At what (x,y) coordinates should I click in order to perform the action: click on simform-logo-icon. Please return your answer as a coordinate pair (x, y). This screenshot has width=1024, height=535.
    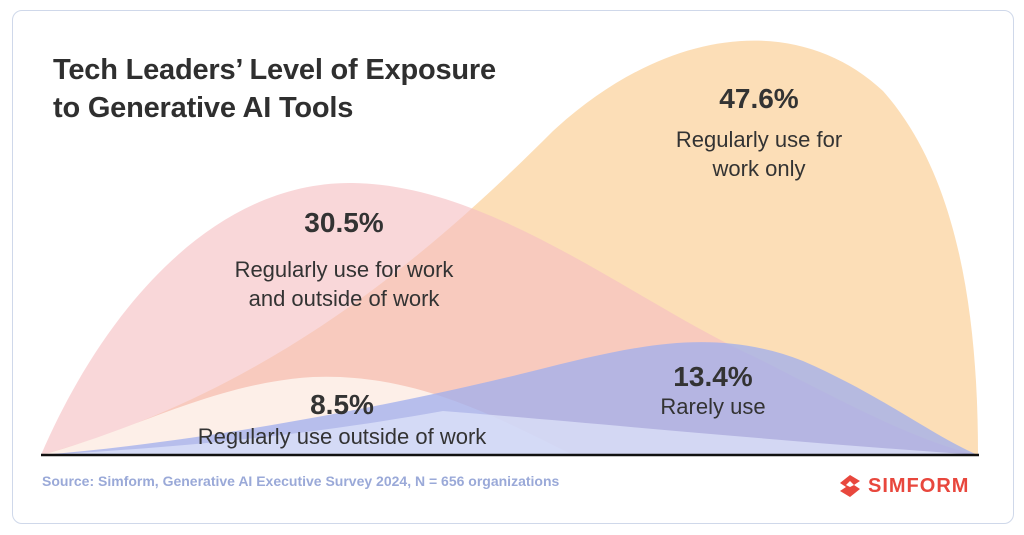
    Looking at the image, I should click on (850, 486).